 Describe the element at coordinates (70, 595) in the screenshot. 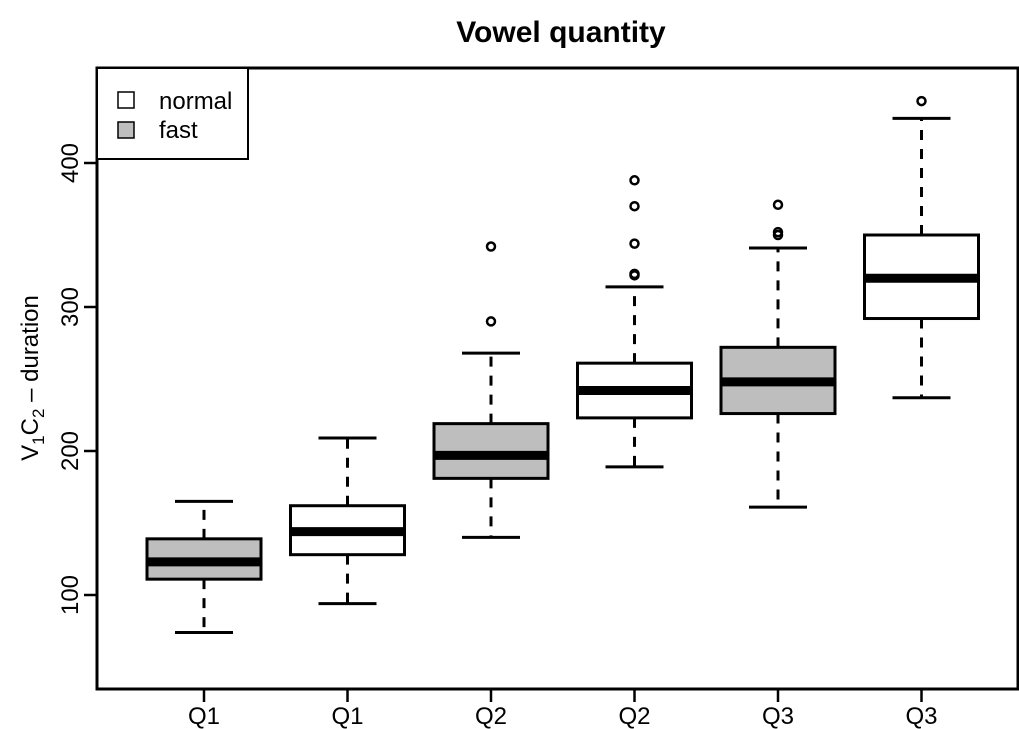

I see `y-tick-label: 100` at that location.